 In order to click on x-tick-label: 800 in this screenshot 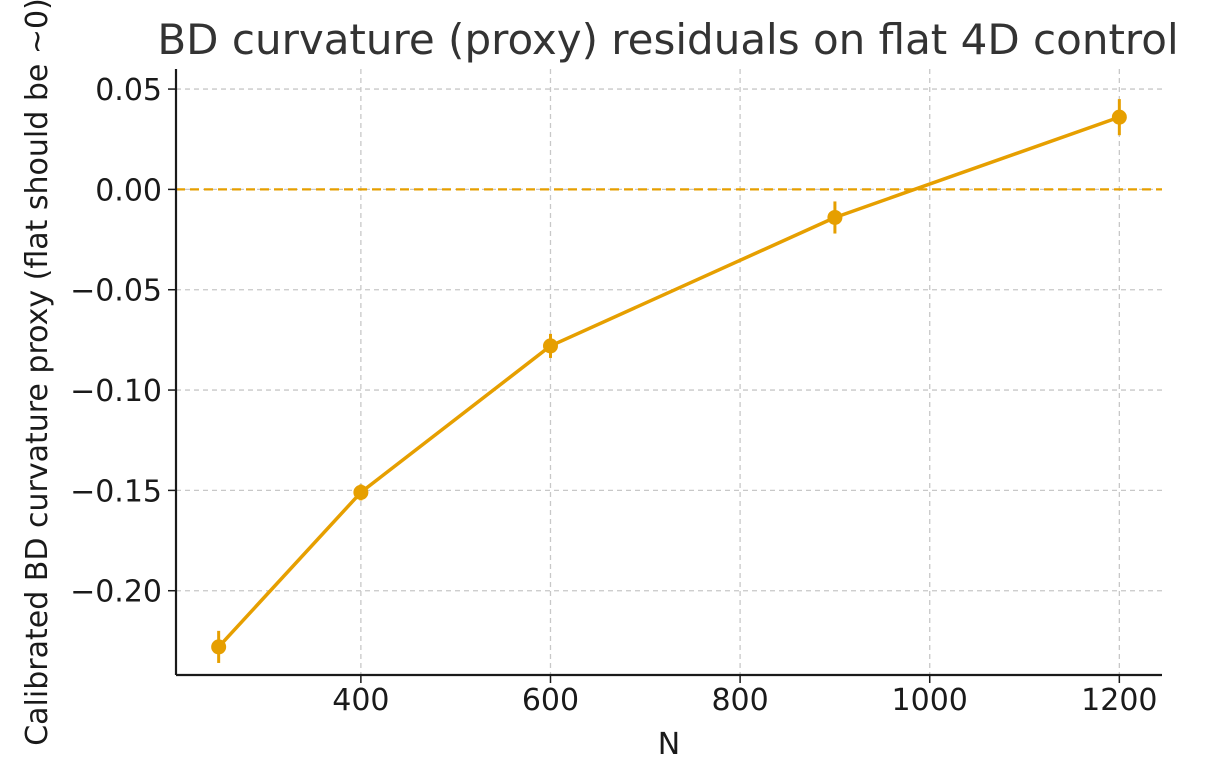, I will do `click(739, 700)`.